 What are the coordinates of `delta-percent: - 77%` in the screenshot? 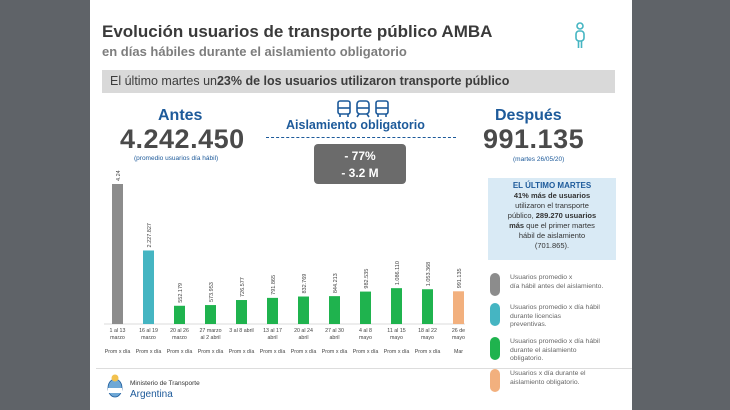 It's located at (360, 156).